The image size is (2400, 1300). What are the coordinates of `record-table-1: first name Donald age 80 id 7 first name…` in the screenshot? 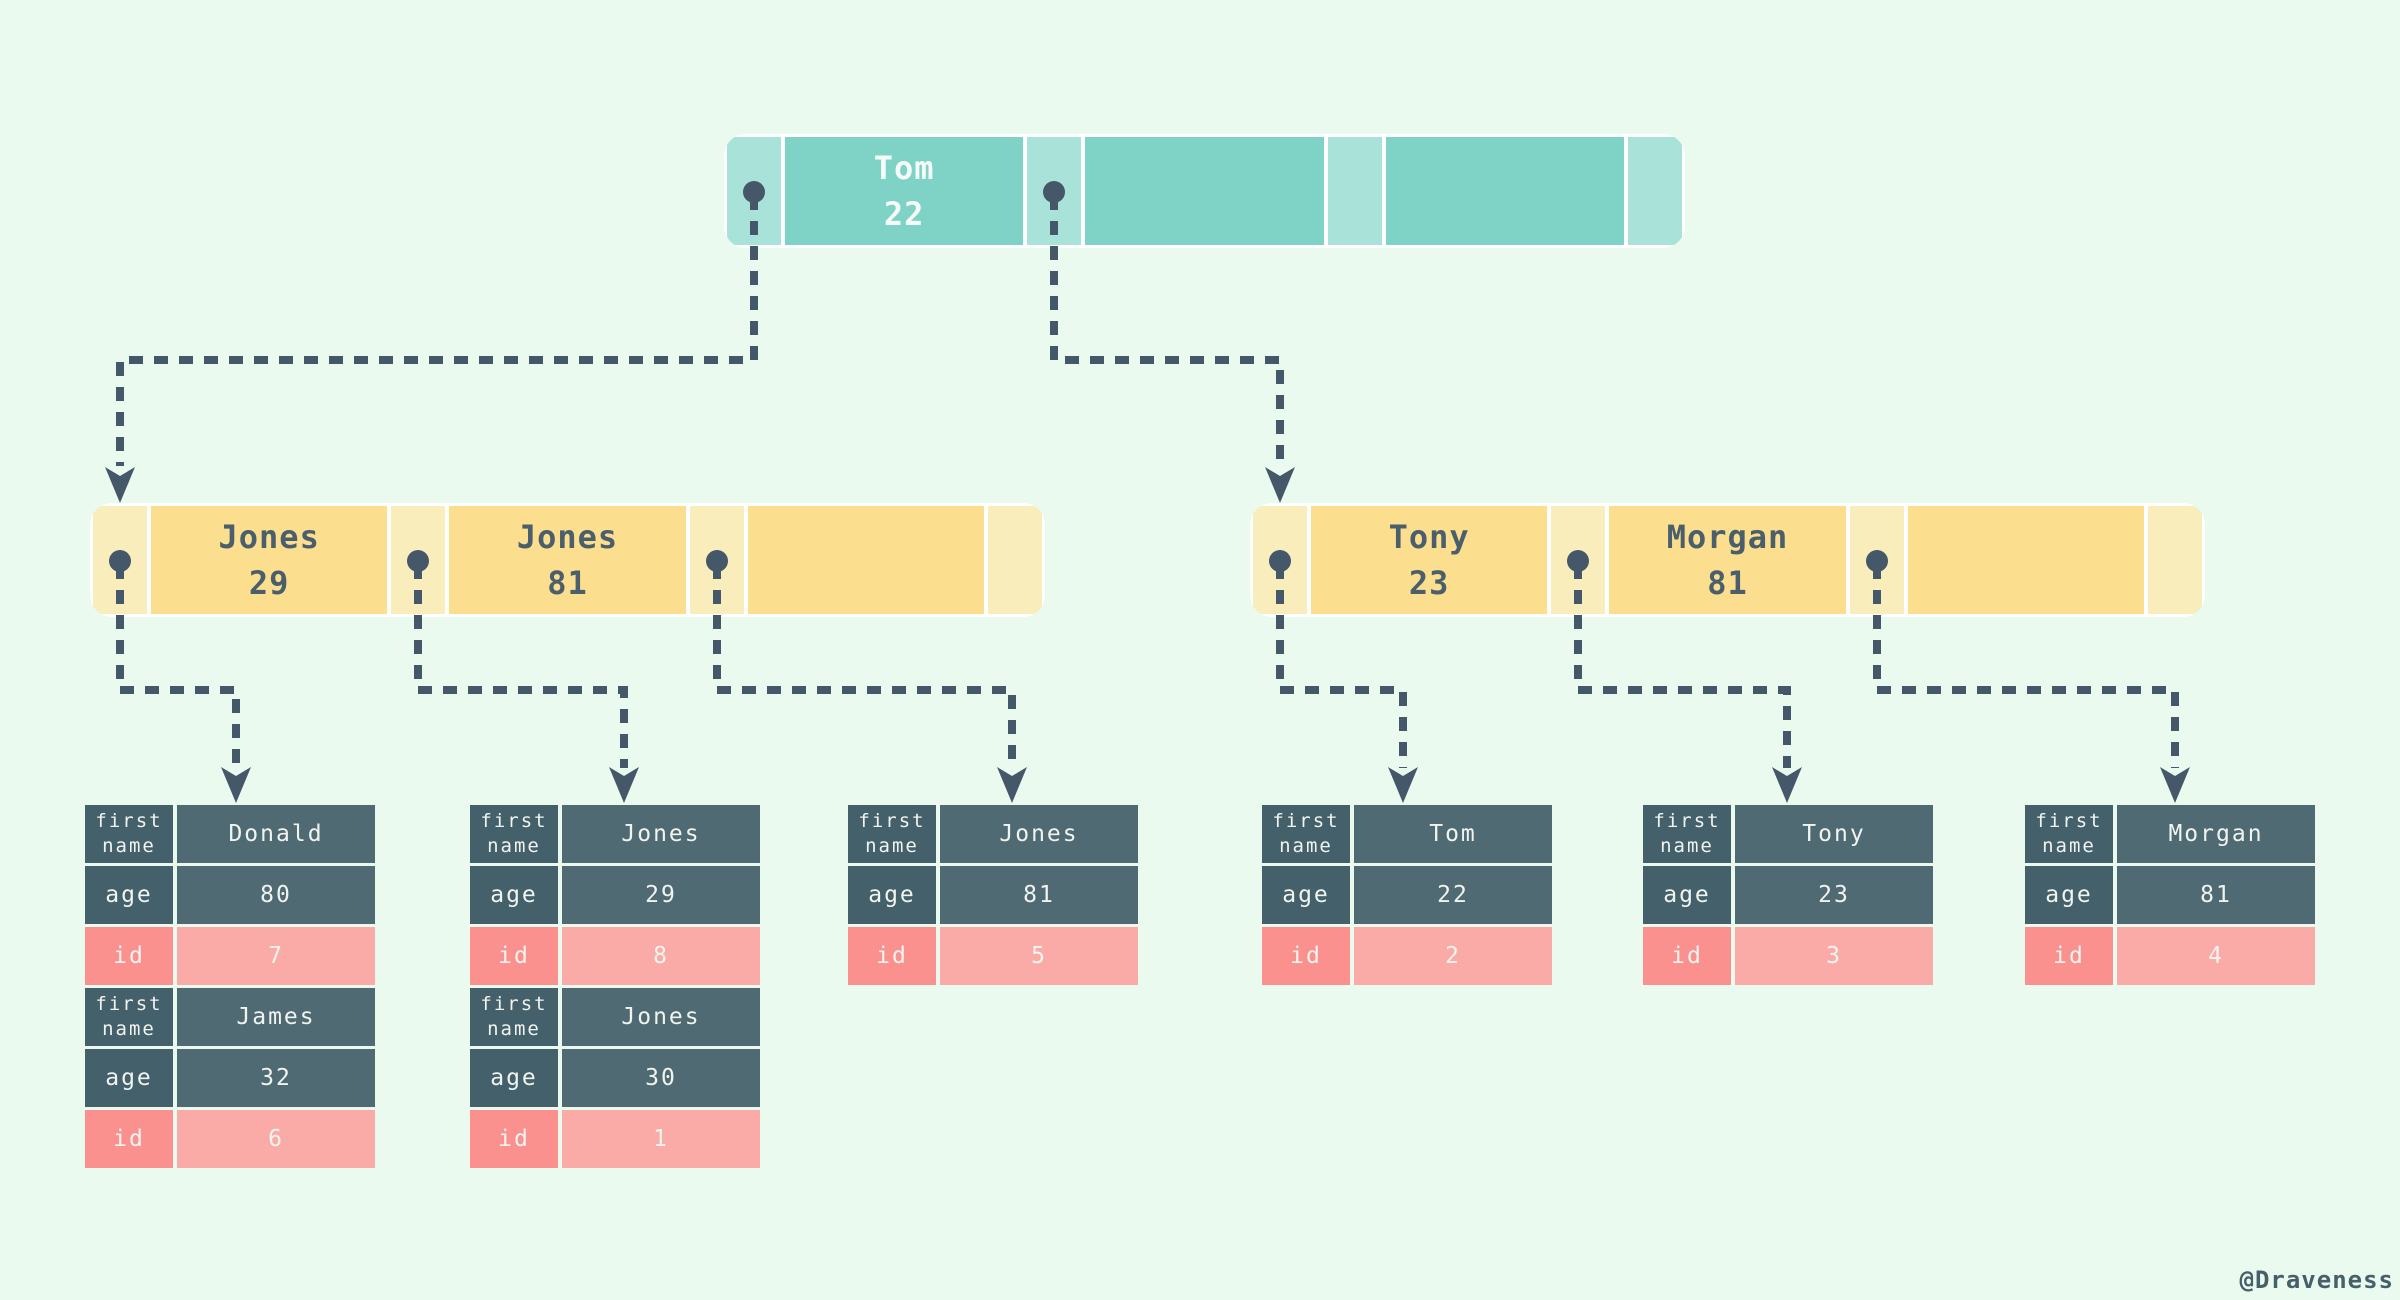 It's located at (230, 986).